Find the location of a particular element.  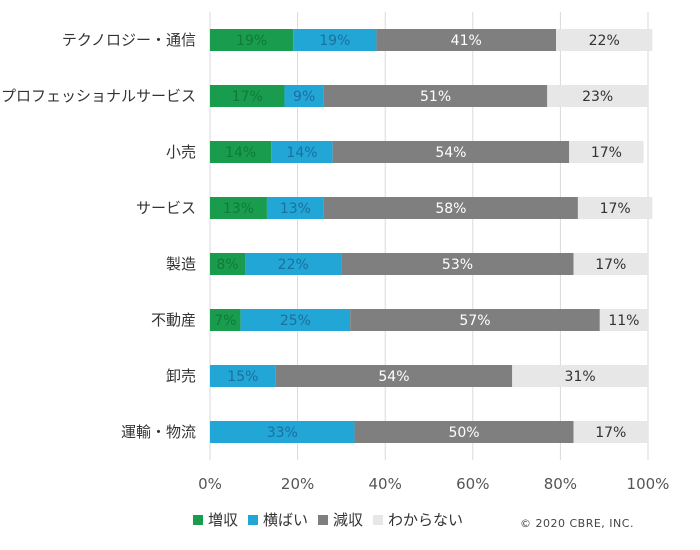

x-tick-label: 100% is located at coordinates (648, 484).